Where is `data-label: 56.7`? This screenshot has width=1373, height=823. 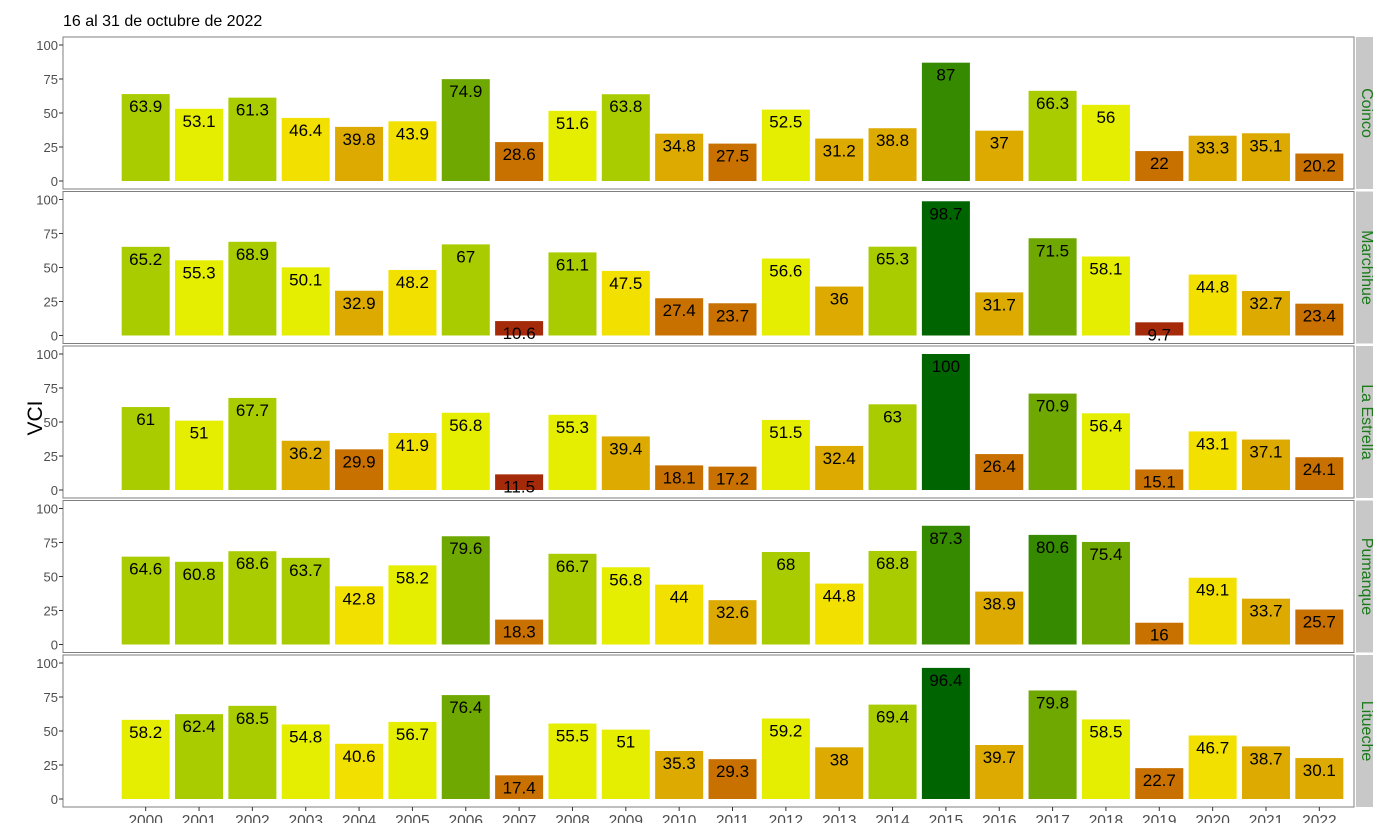 data-label: 56.7 is located at coordinates (412, 734).